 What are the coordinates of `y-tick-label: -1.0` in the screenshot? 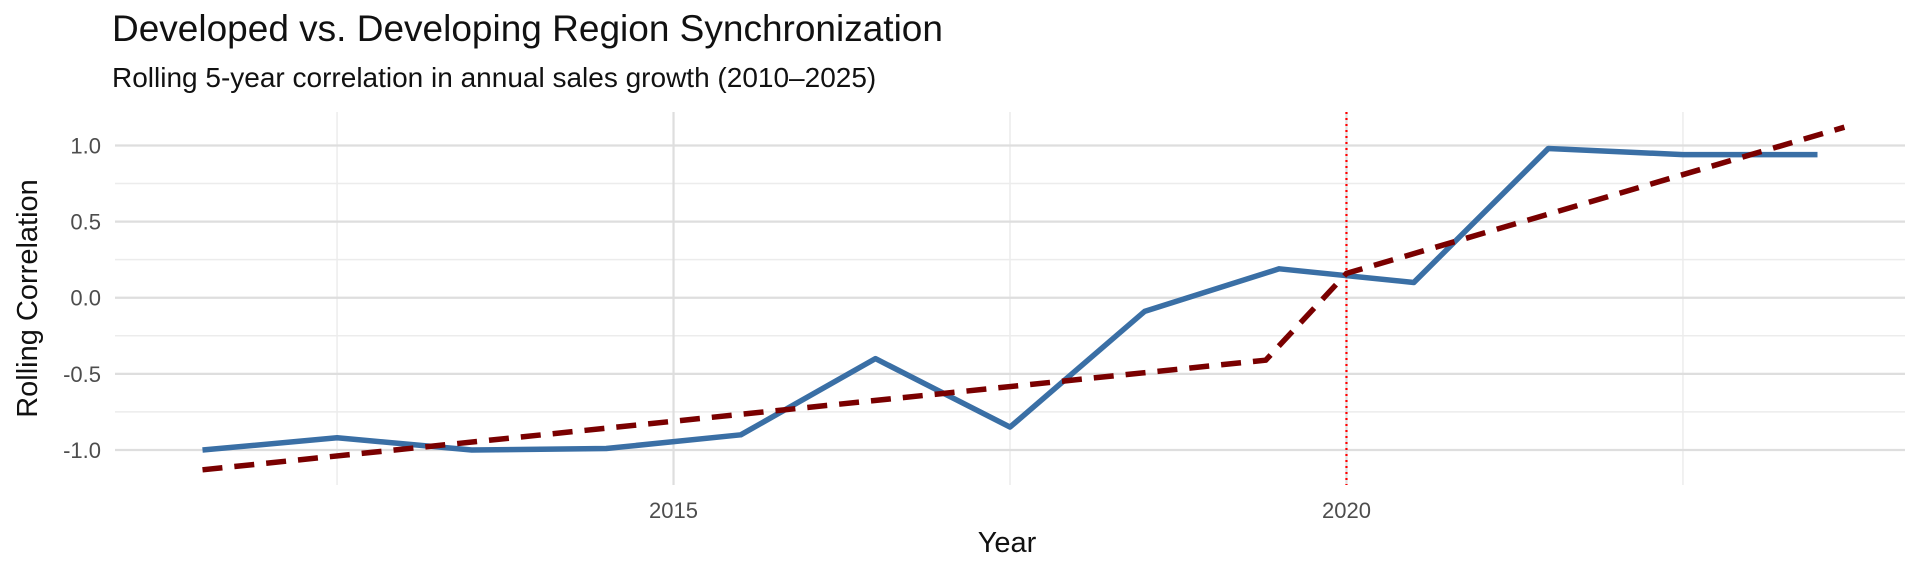 It's located at (82, 450).